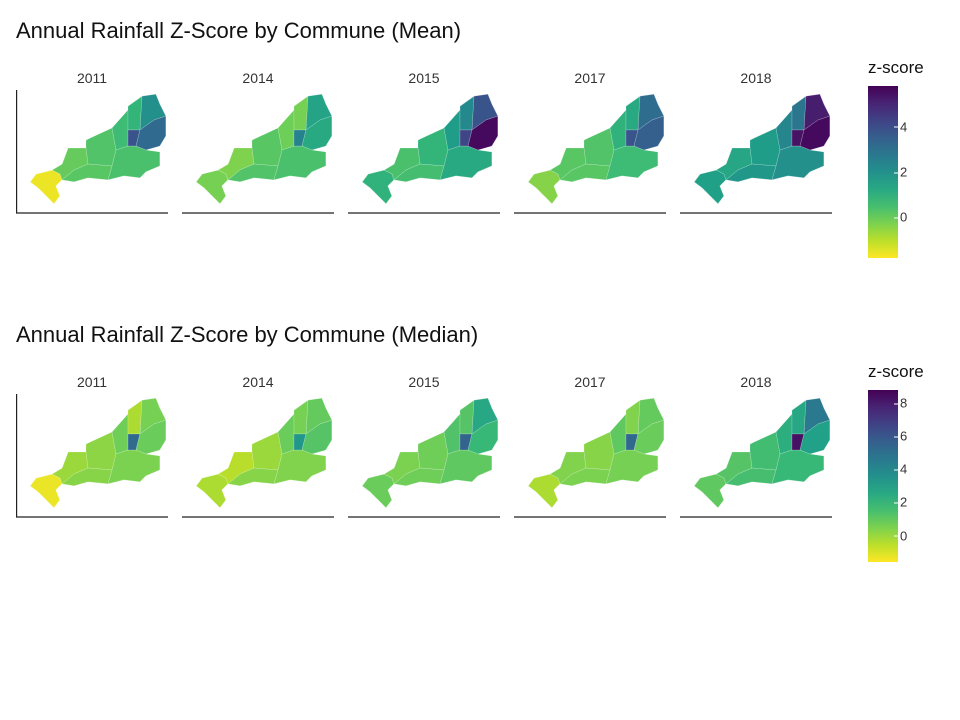 This screenshot has width=960, height=720. I want to click on legend-tick-label: 8, so click(900, 403).